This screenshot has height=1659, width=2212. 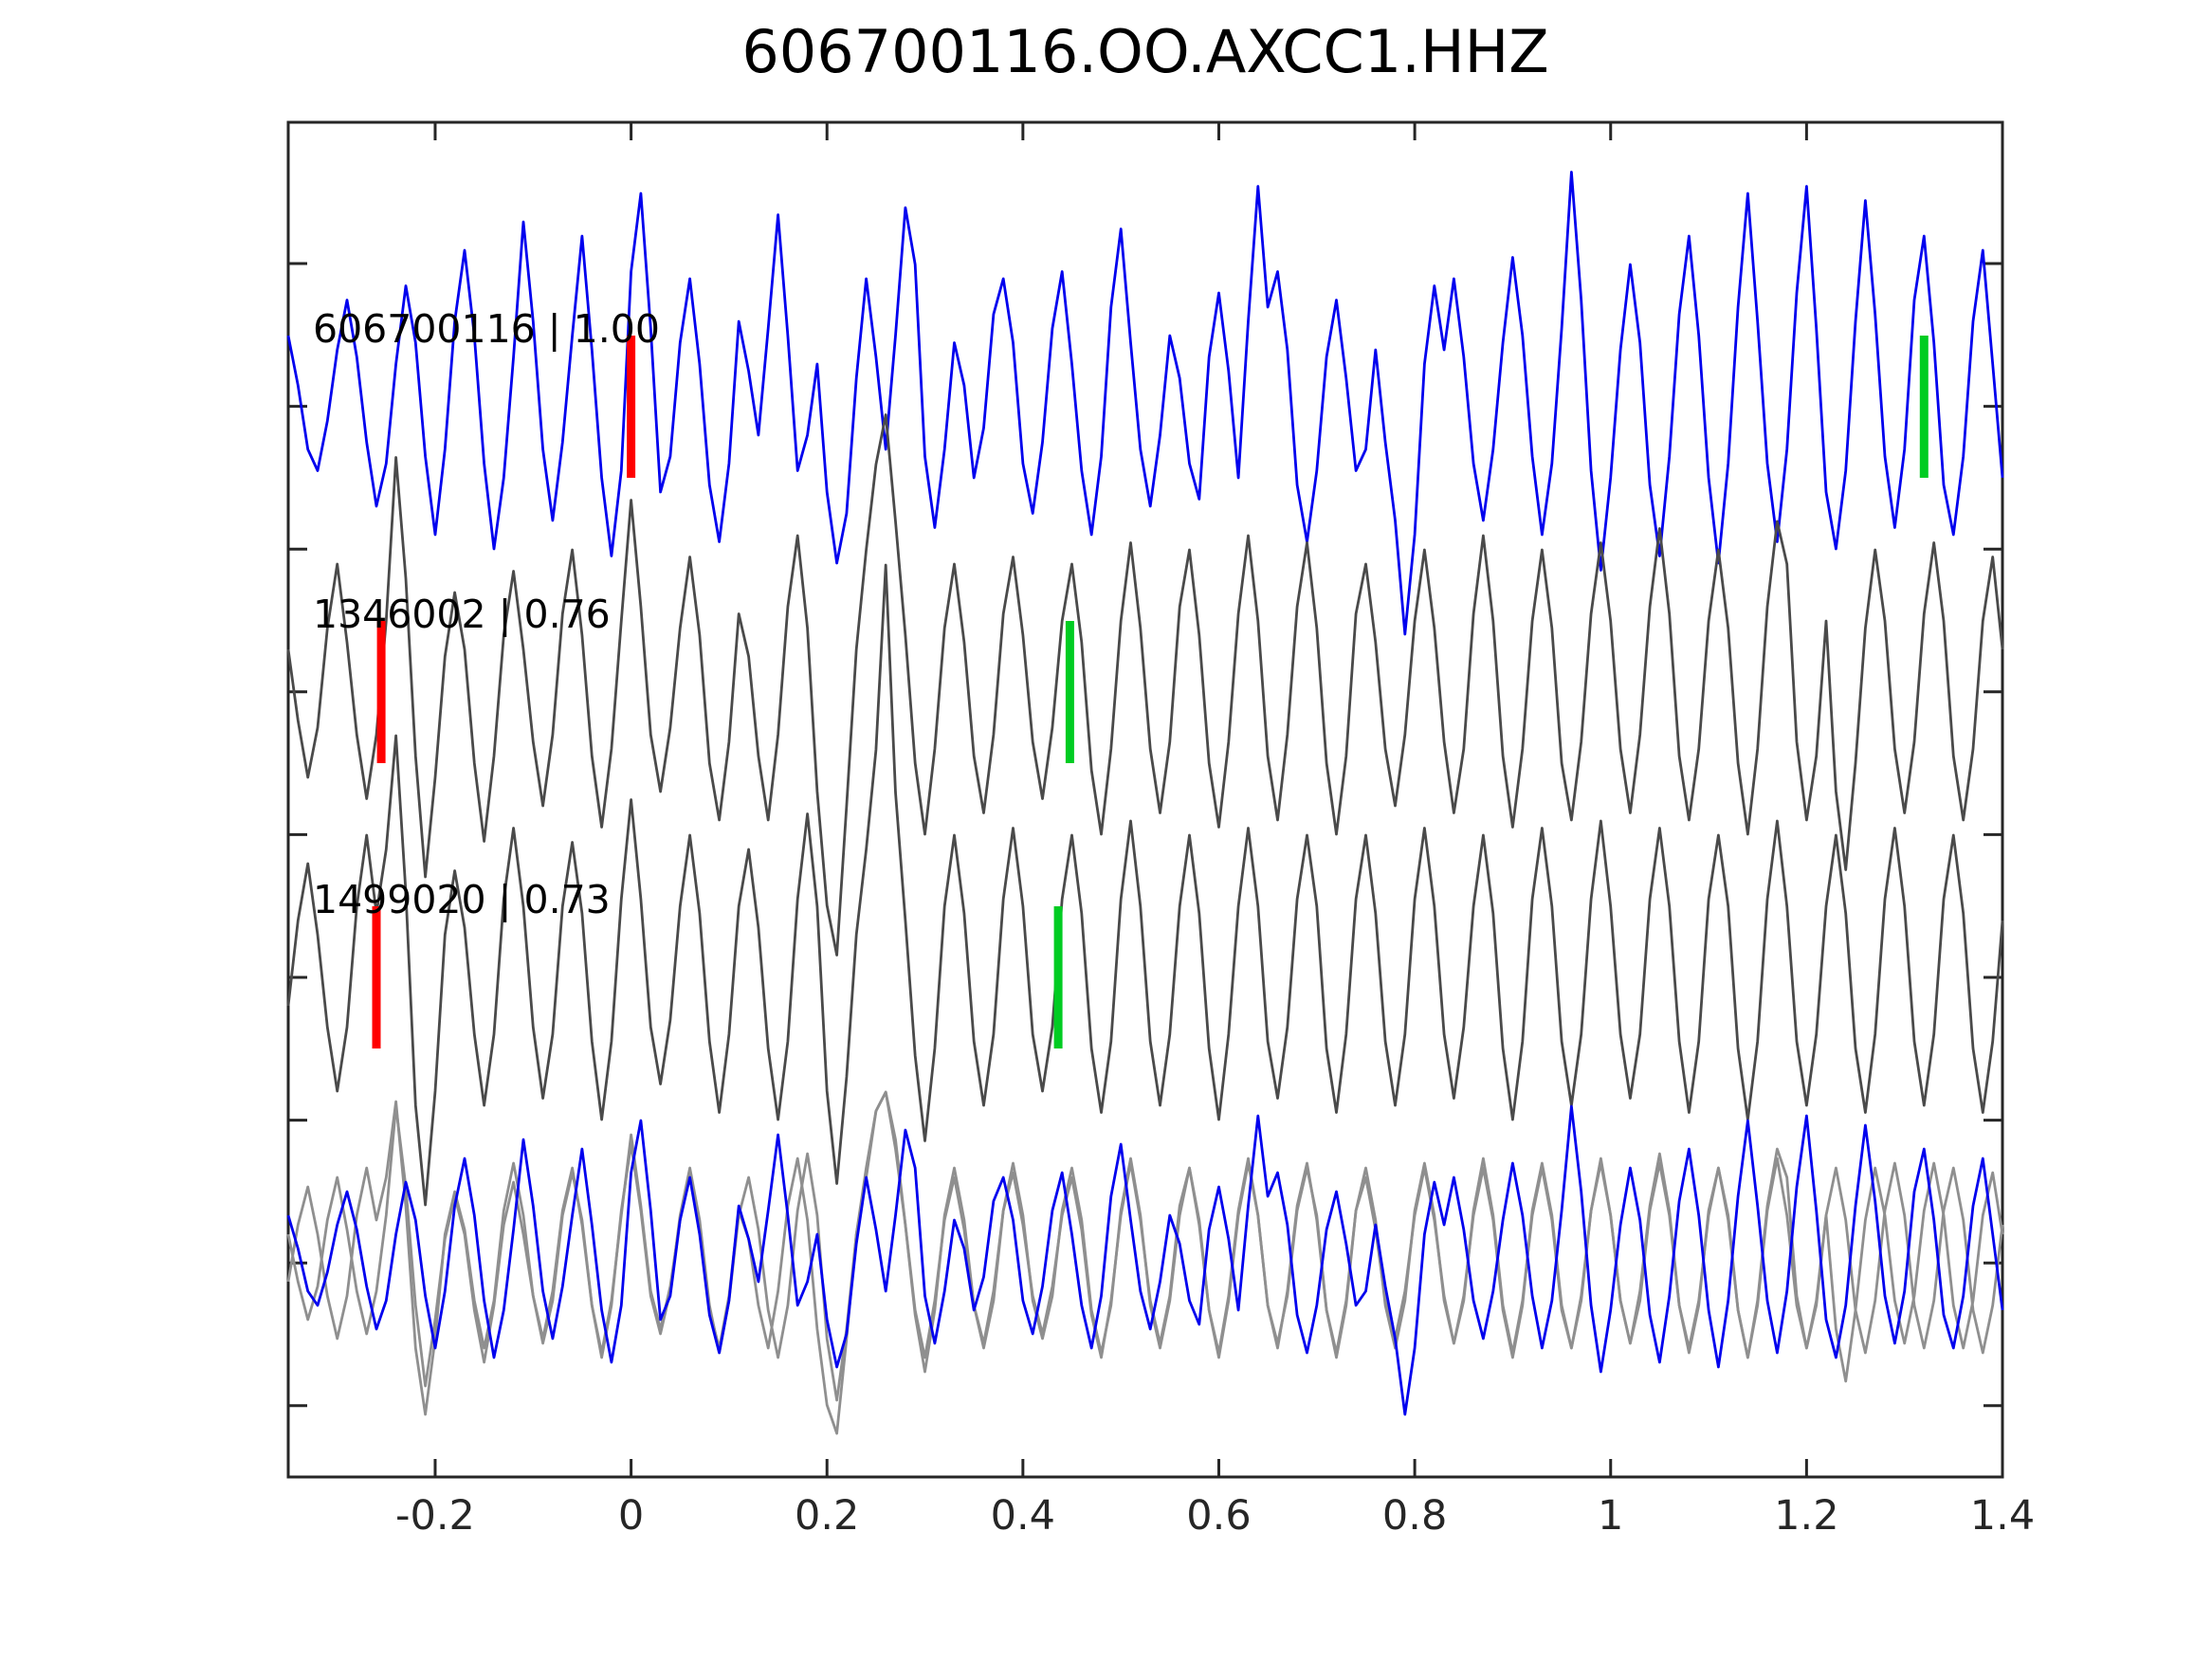 What do you see at coordinates (631, 407) in the screenshot?
I see `trace-606700116-red-pick` at bounding box center [631, 407].